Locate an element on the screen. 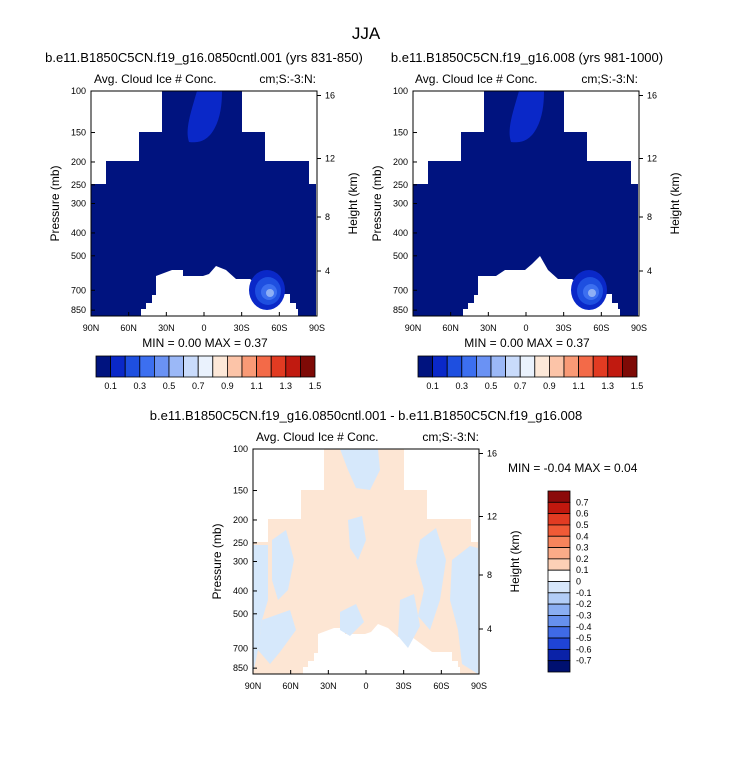  panel-right-units-label: cm;S:-3:N: is located at coordinates (609, 79).